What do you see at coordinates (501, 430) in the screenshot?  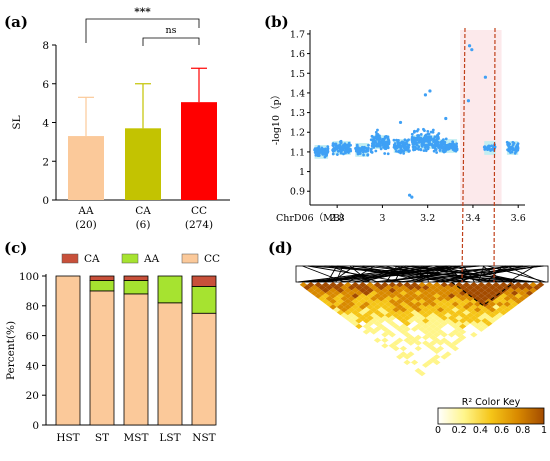 I see `colorbar-tick-label: 0.6` at bounding box center [501, 430].